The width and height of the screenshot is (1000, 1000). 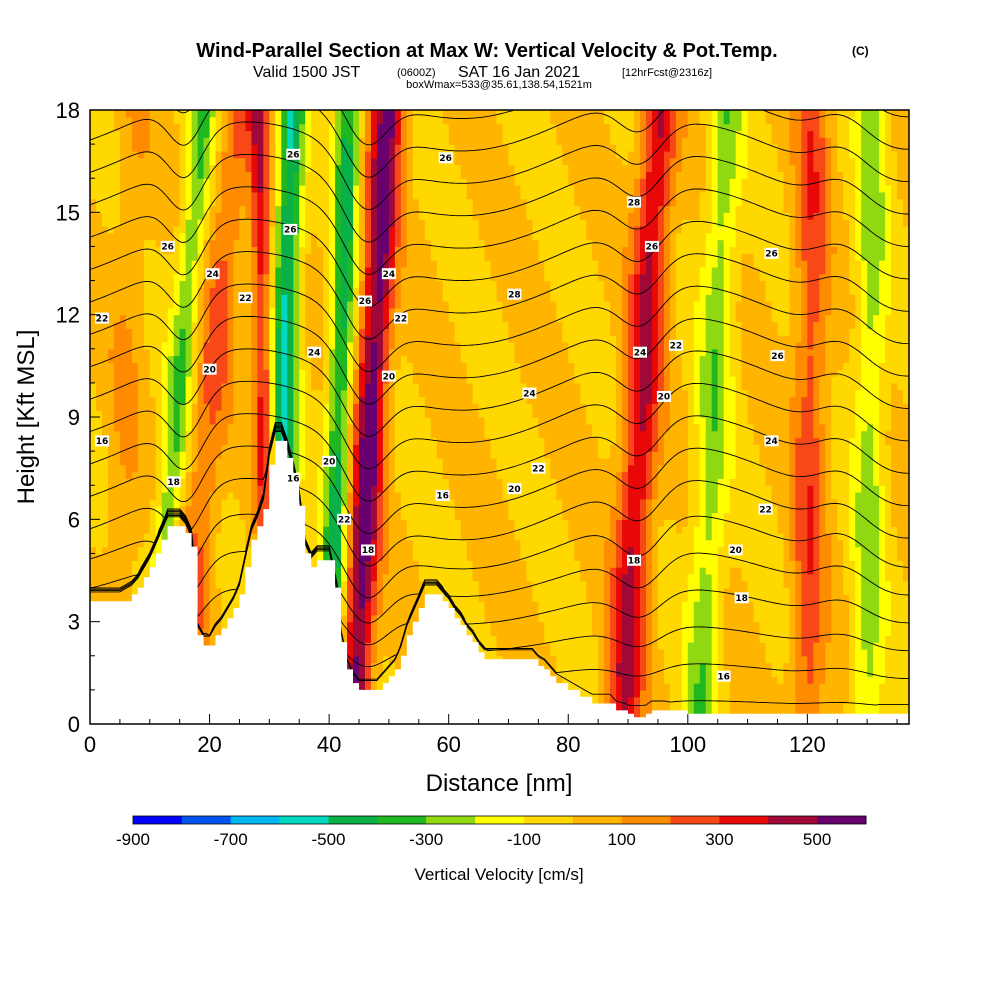 I want to click on x-tick-label: 100, so click(x=687, y=744).